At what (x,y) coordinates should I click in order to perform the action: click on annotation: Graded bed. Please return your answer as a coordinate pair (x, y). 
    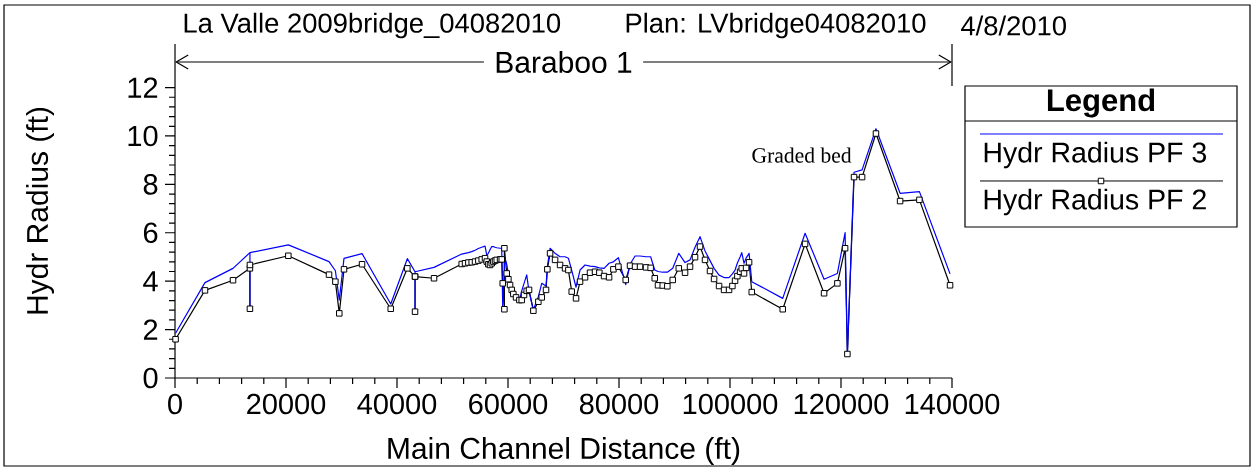
    Looking at the image, I should click on (802, 155).